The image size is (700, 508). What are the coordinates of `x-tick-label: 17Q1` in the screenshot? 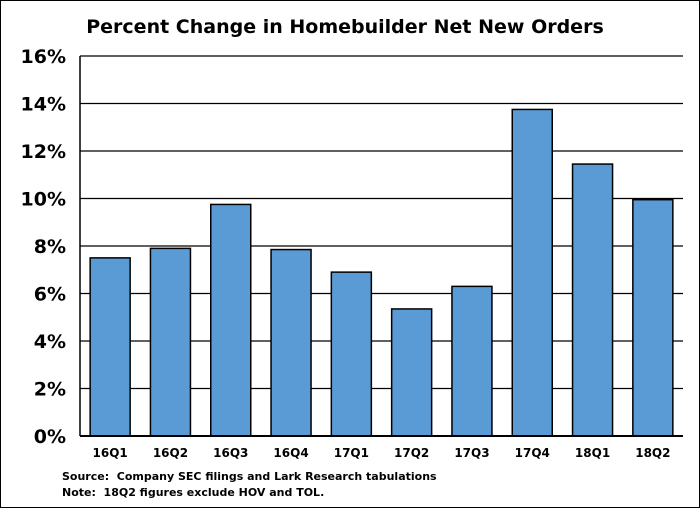 It's located at (351, 453).